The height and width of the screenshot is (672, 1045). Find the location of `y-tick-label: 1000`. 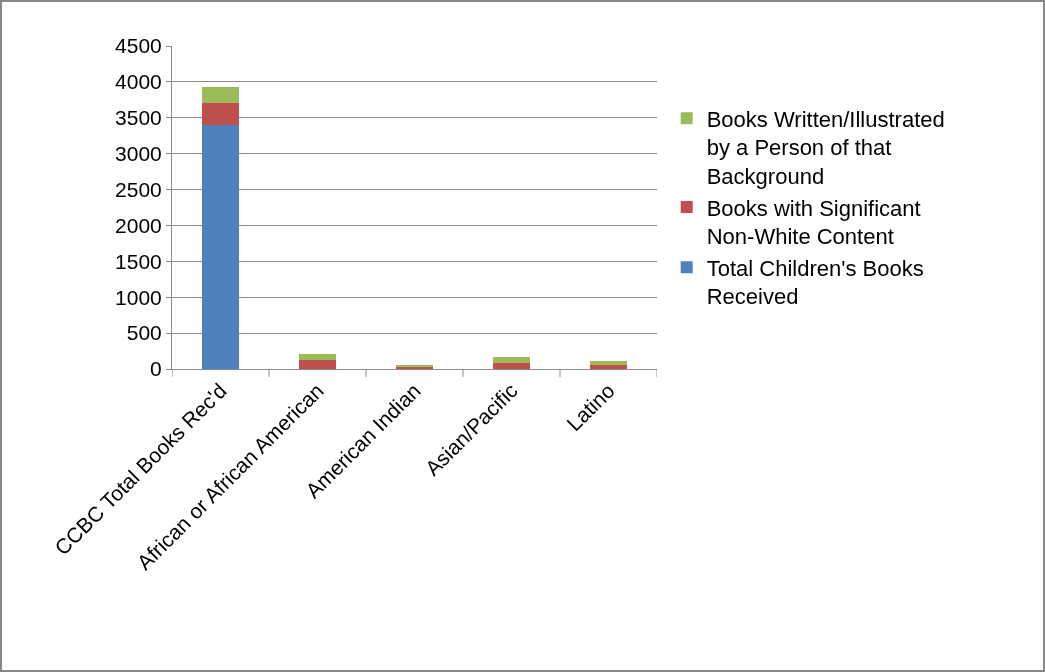

y-tick-label: 1000 is located at coordinates (138, 297).